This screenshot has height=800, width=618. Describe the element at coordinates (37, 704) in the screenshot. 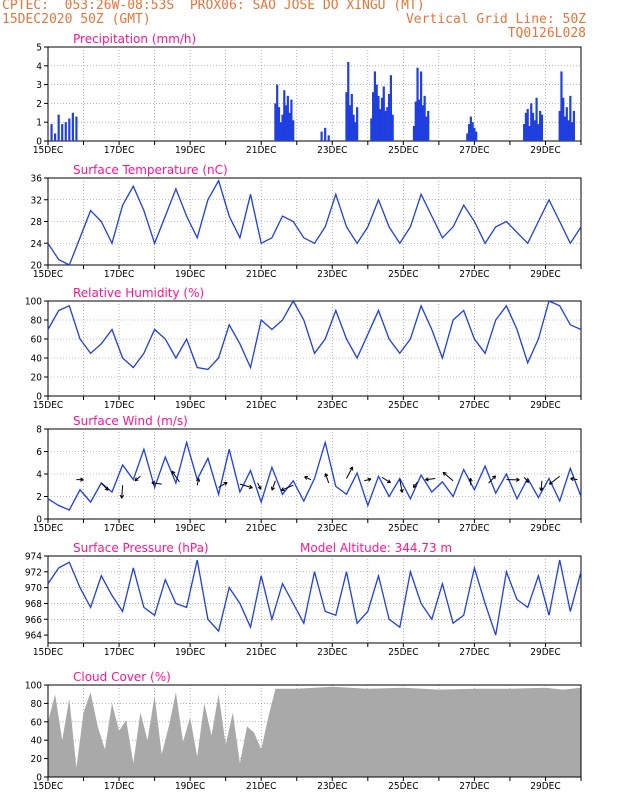

I see `y-tick-label: 80` at that location.